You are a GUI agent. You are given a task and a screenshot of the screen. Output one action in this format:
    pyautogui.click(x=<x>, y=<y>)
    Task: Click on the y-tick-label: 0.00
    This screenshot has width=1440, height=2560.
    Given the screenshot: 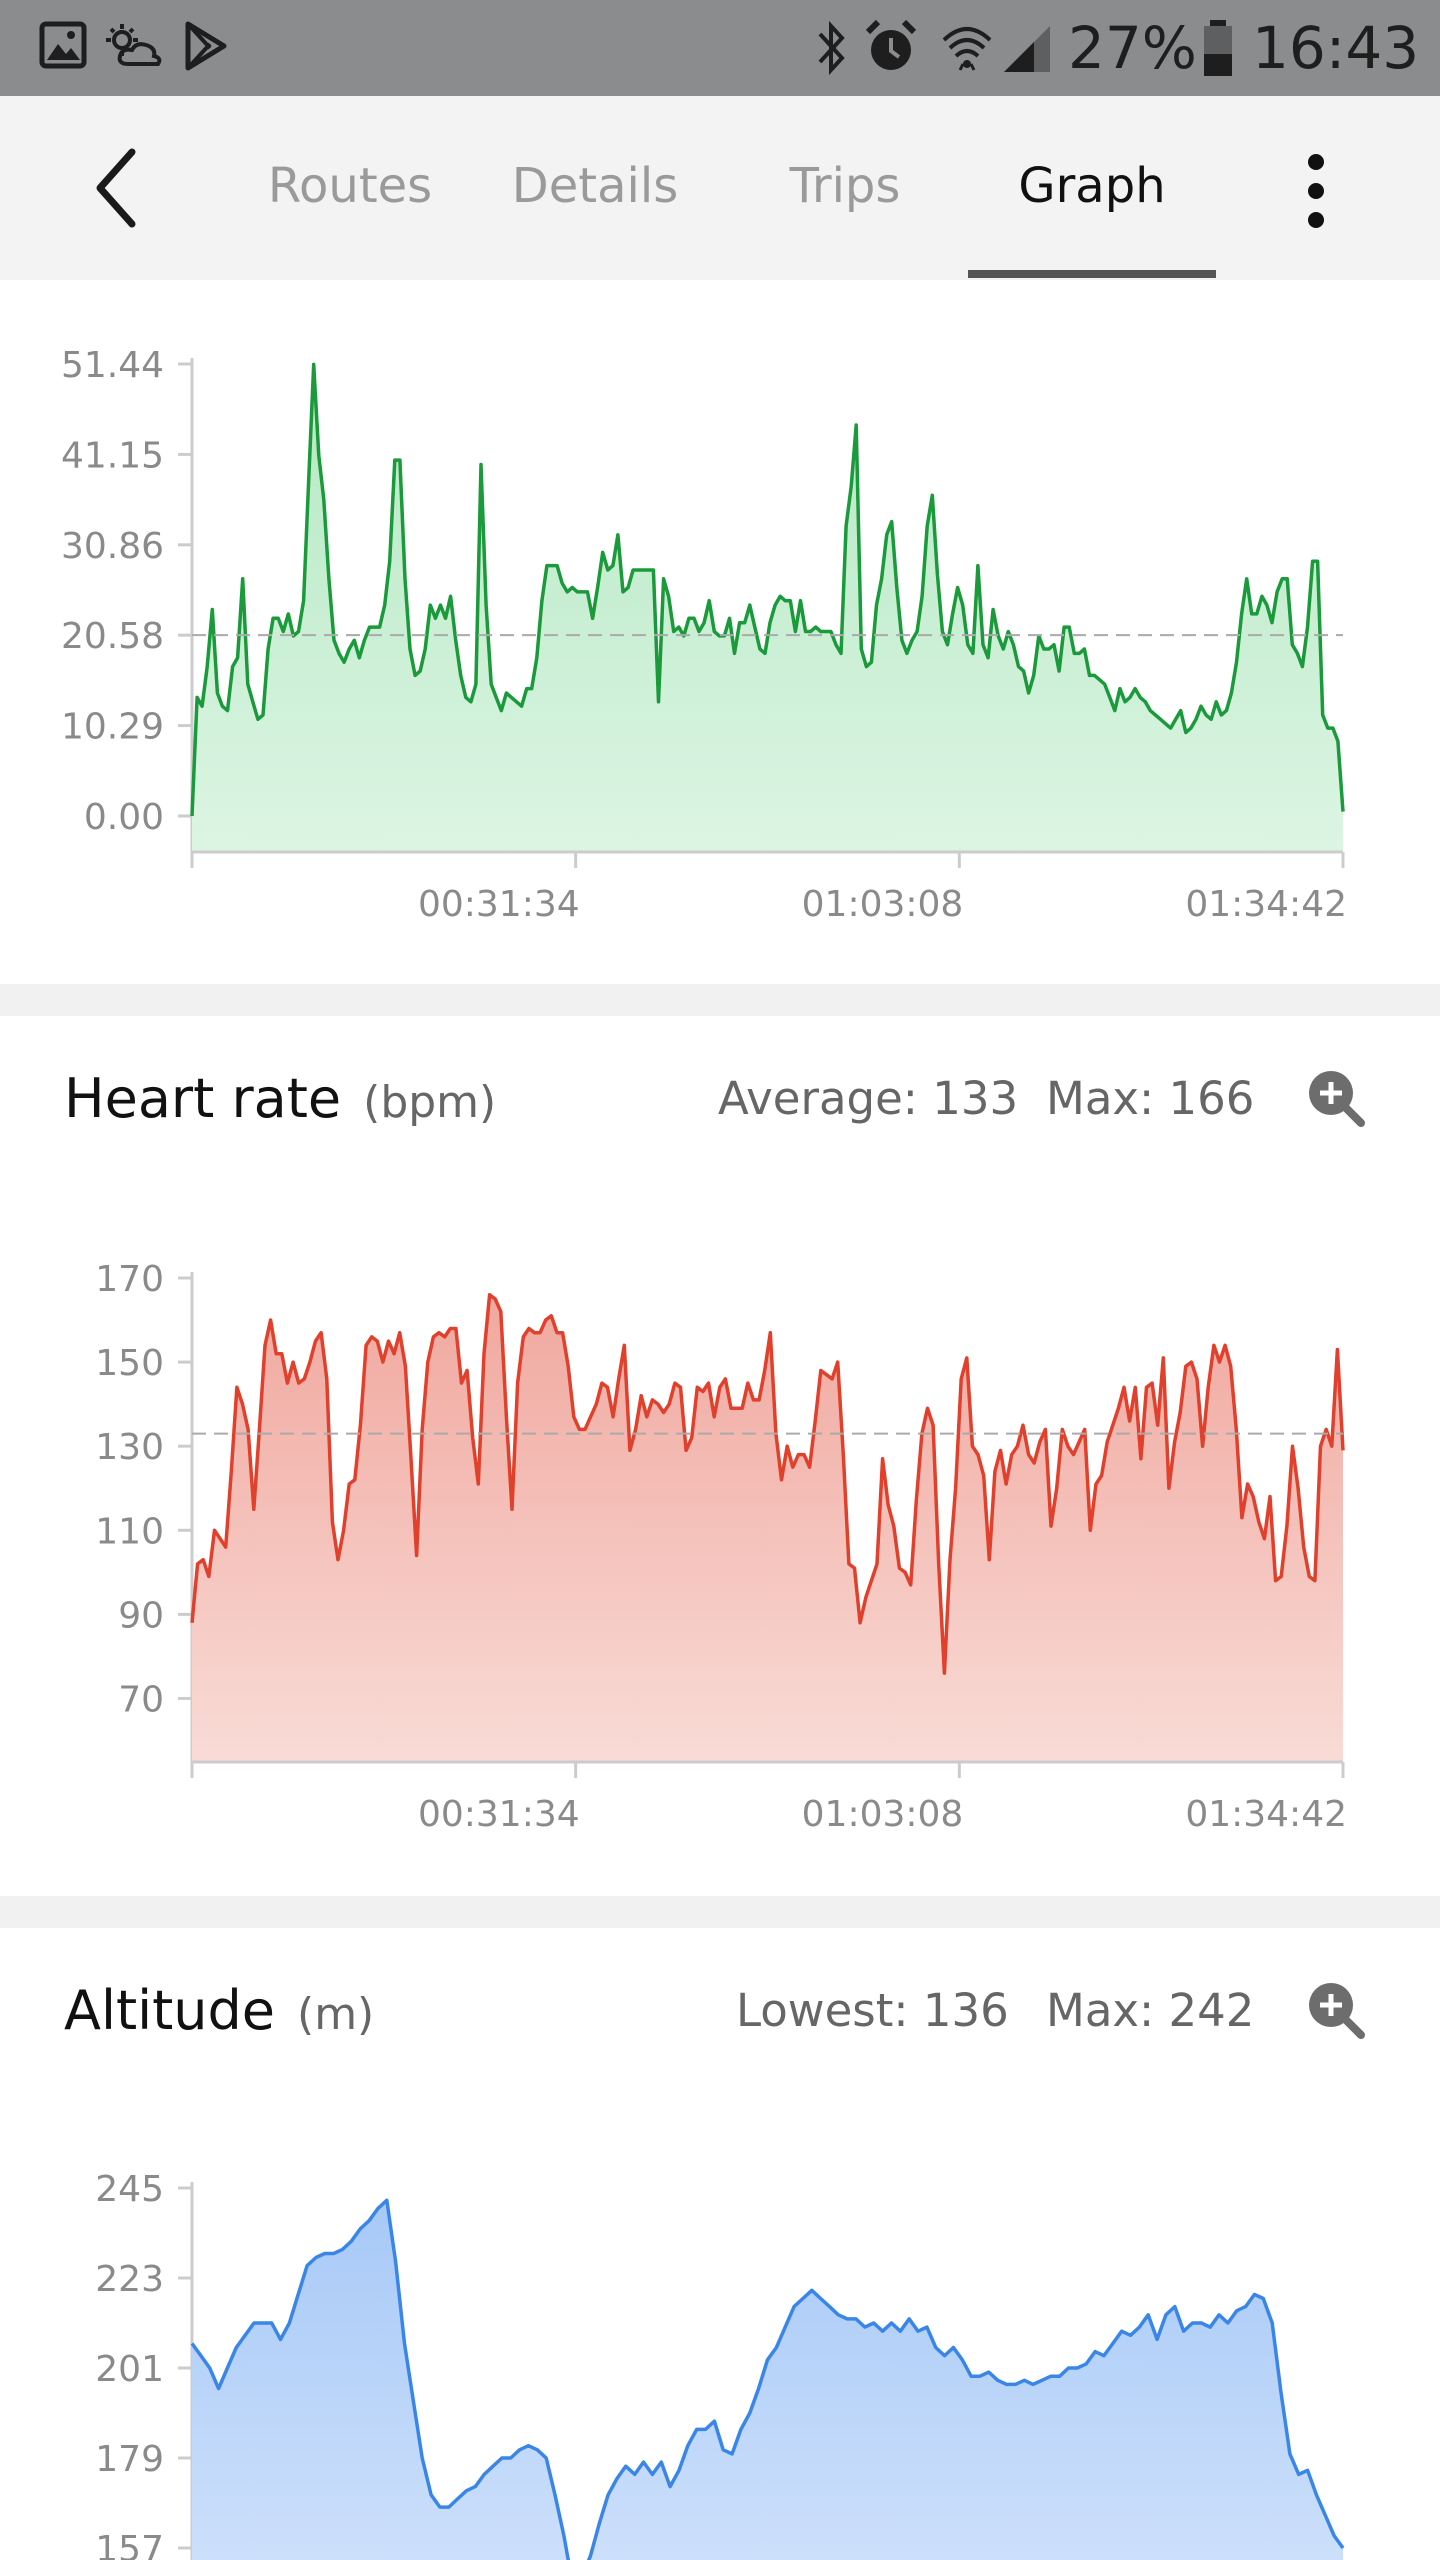 What is the action you would take?
    pyautogui.click(x=124, y=817)
    